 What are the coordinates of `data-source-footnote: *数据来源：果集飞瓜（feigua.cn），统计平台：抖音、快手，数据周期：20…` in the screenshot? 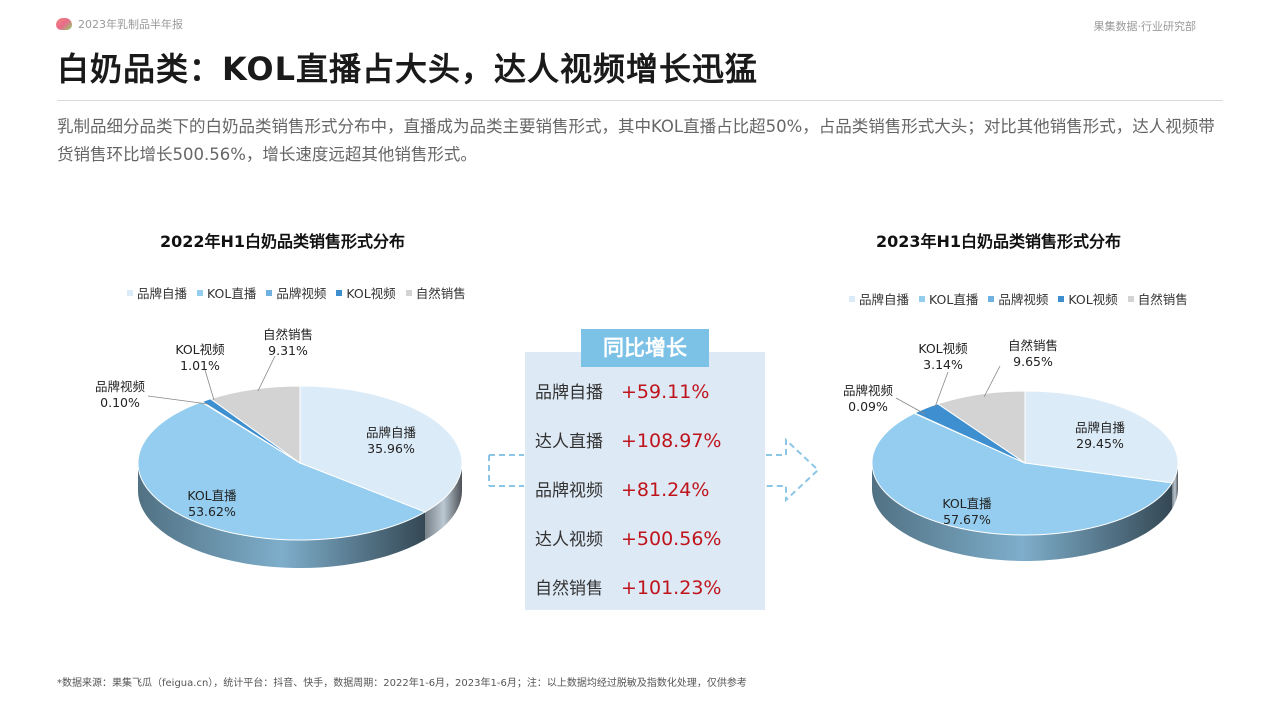 It's located at (402, 683).